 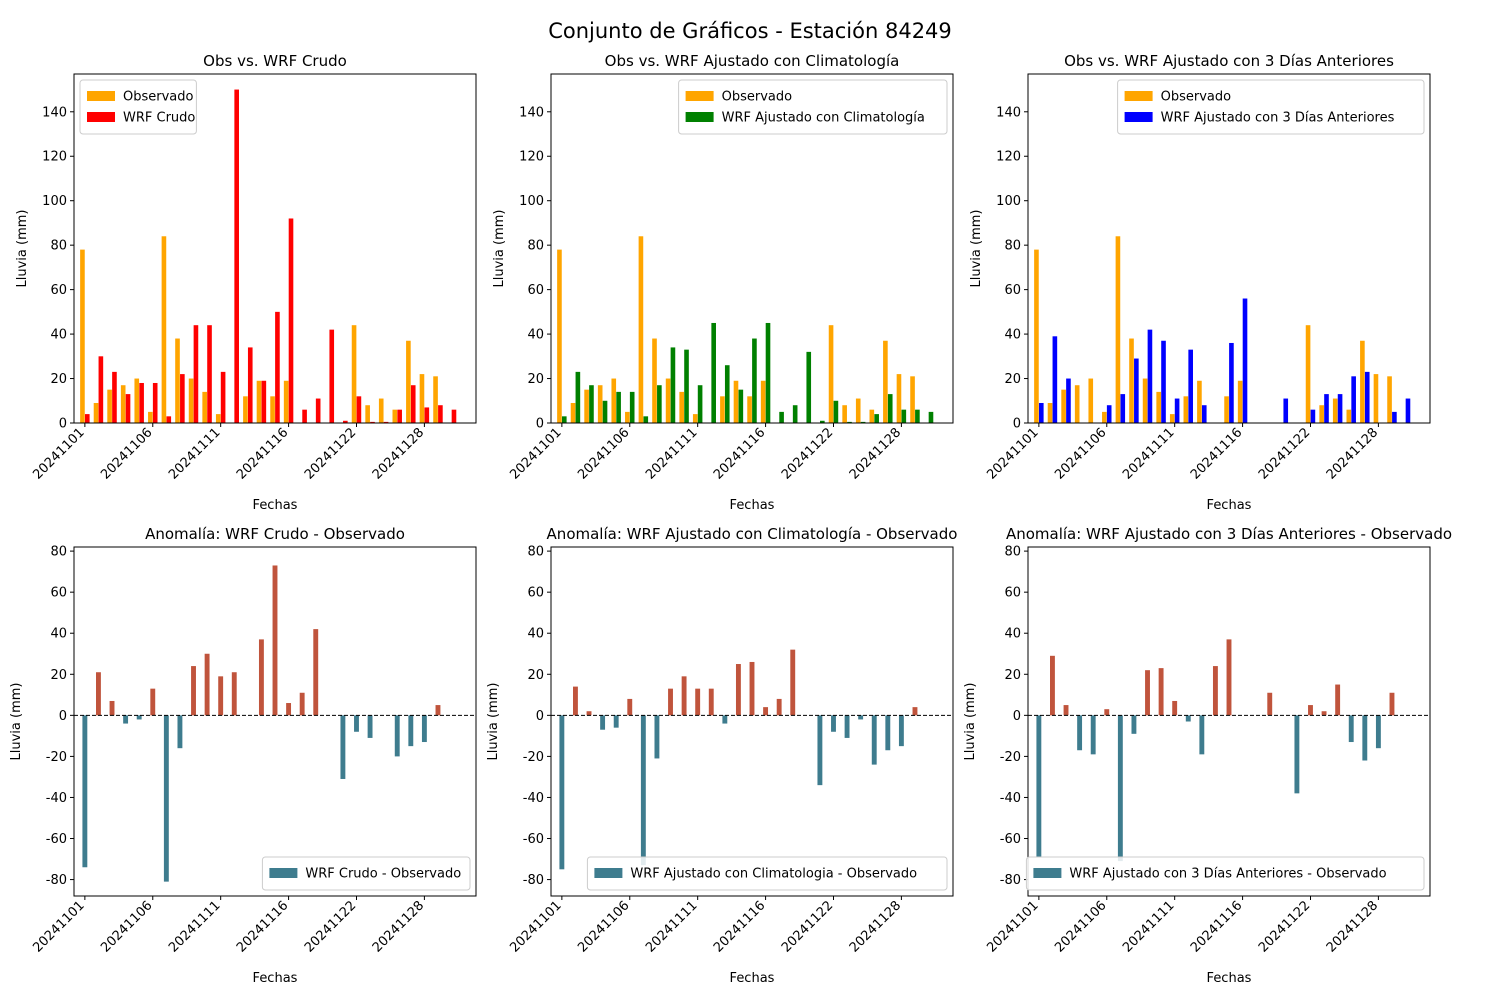 I want to click on legend-entry: Observado, so click(x=757, y=97).